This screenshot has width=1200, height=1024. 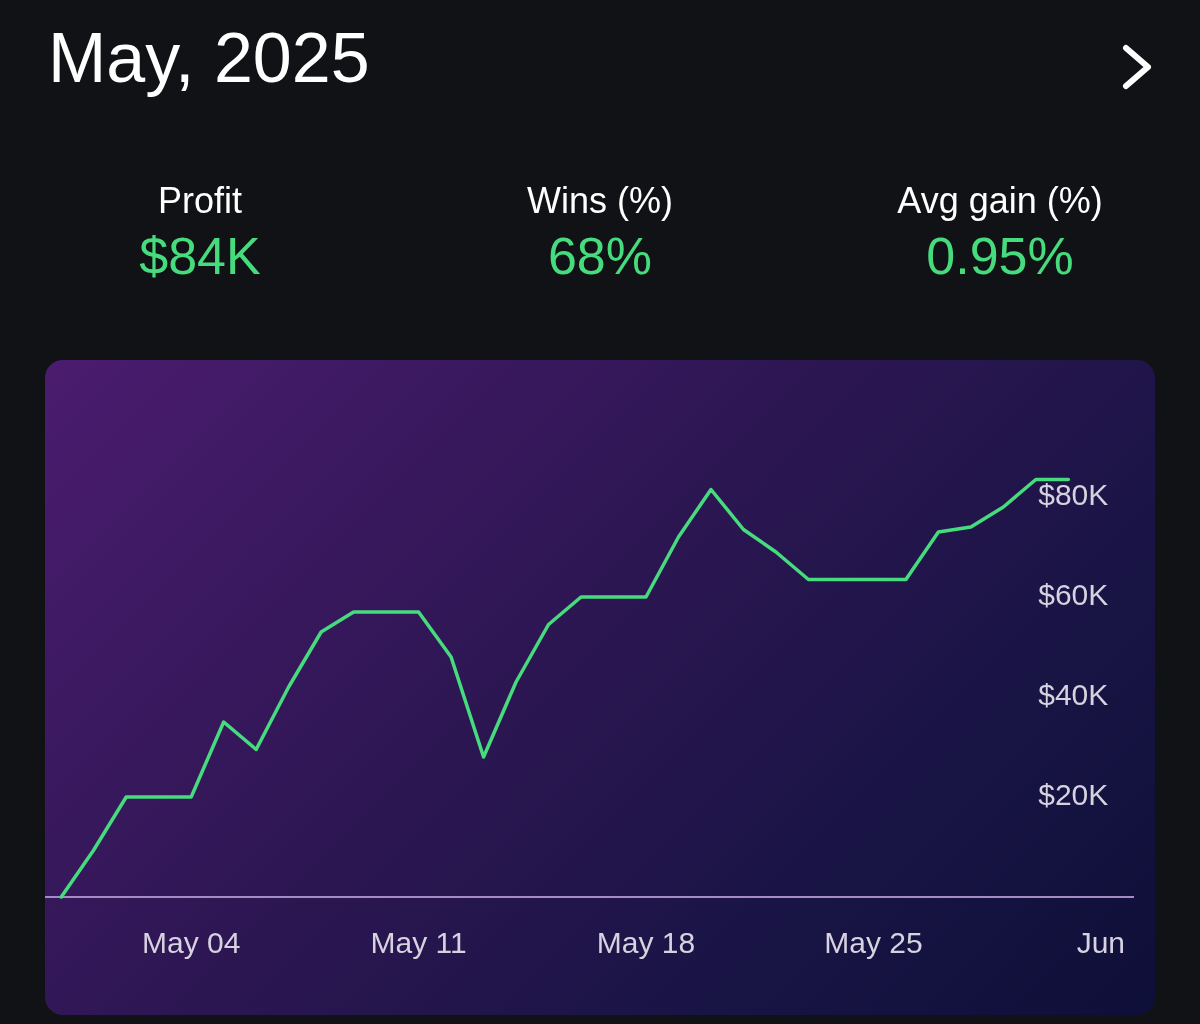 I want to click on x-tick-label: May 04, so click(x=191, y=943).